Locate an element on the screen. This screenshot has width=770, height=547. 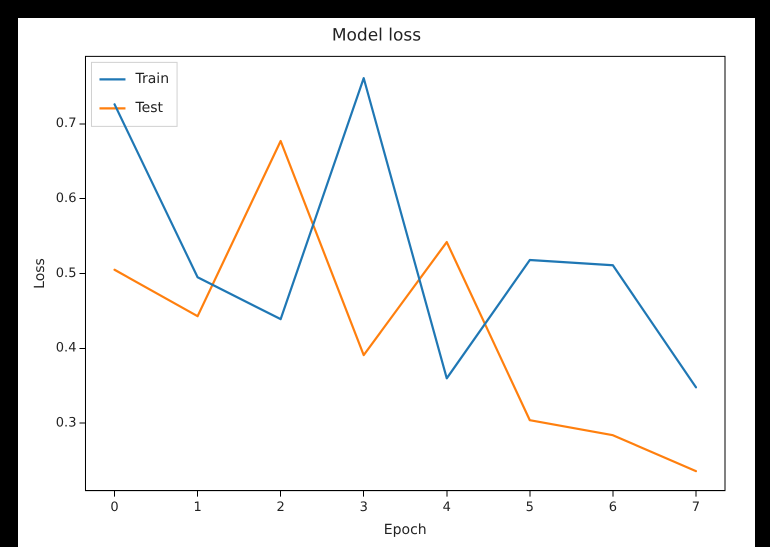
x-tick-label: 0 is located at coordinates (114, 507).